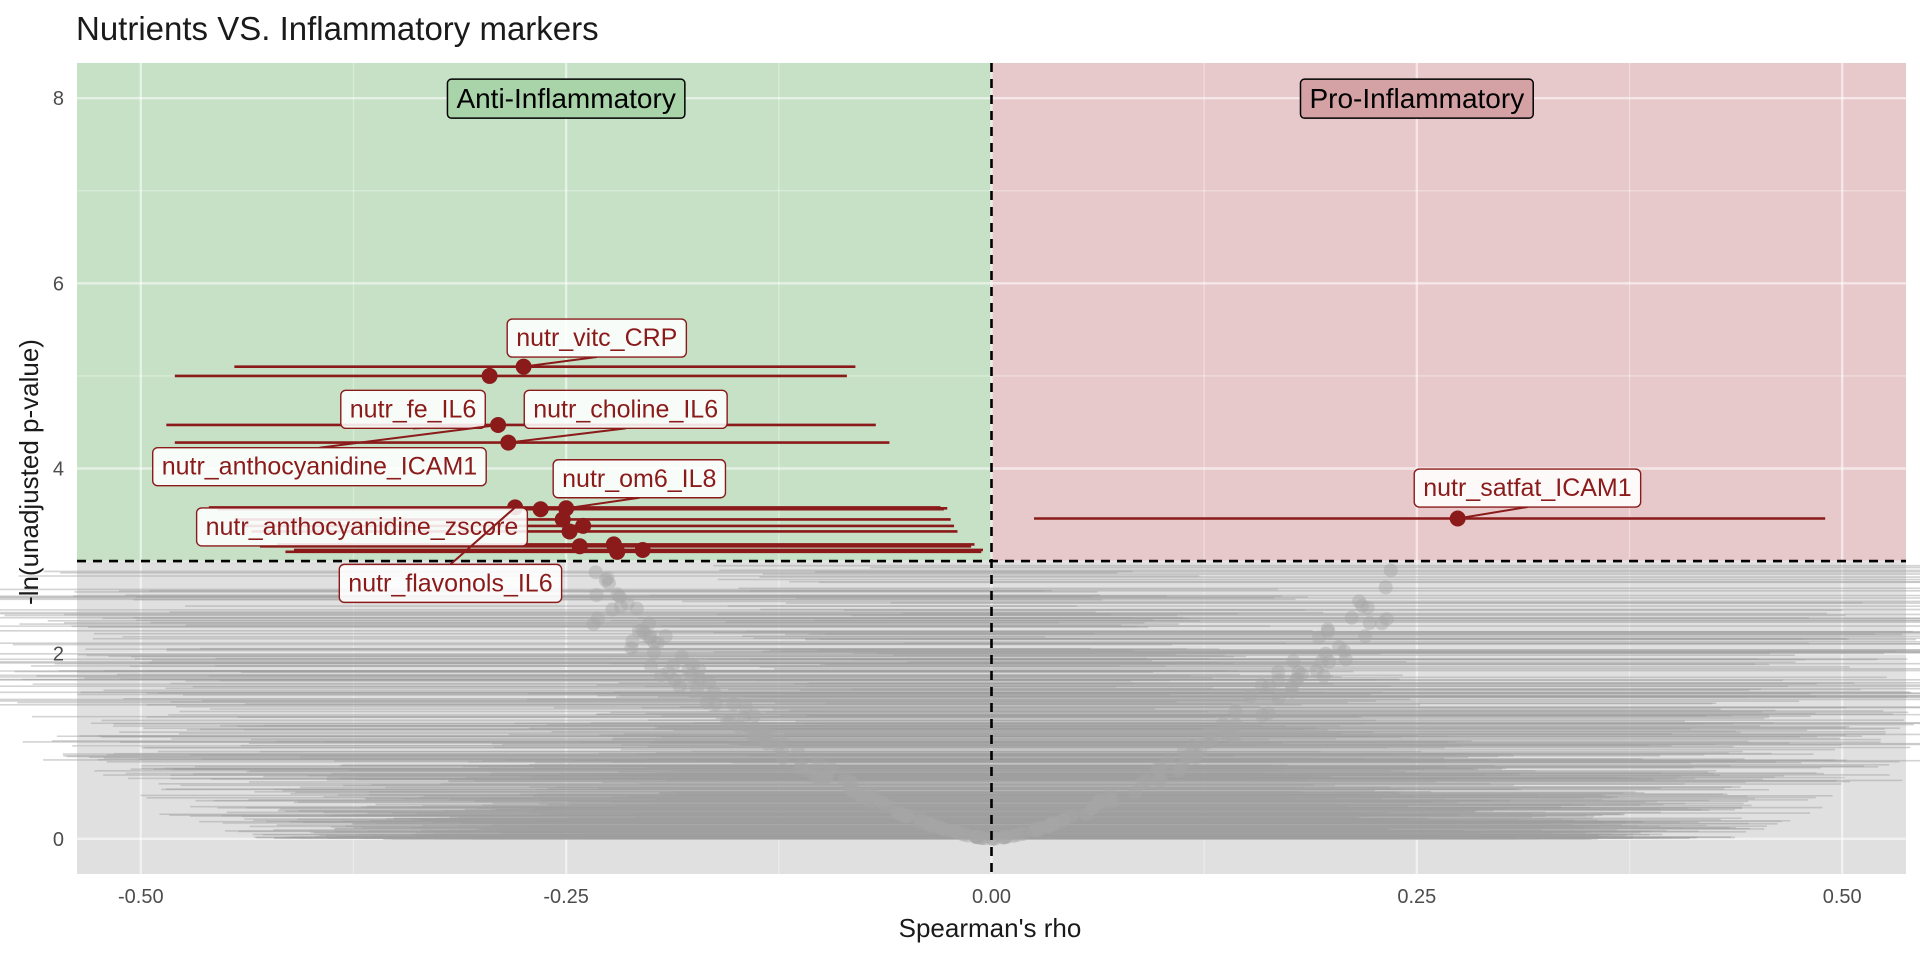 This screenshot has width=1920, height=960. I want to click on point-label: nutr_anthocyanidine_zscore, so click(362, 527).